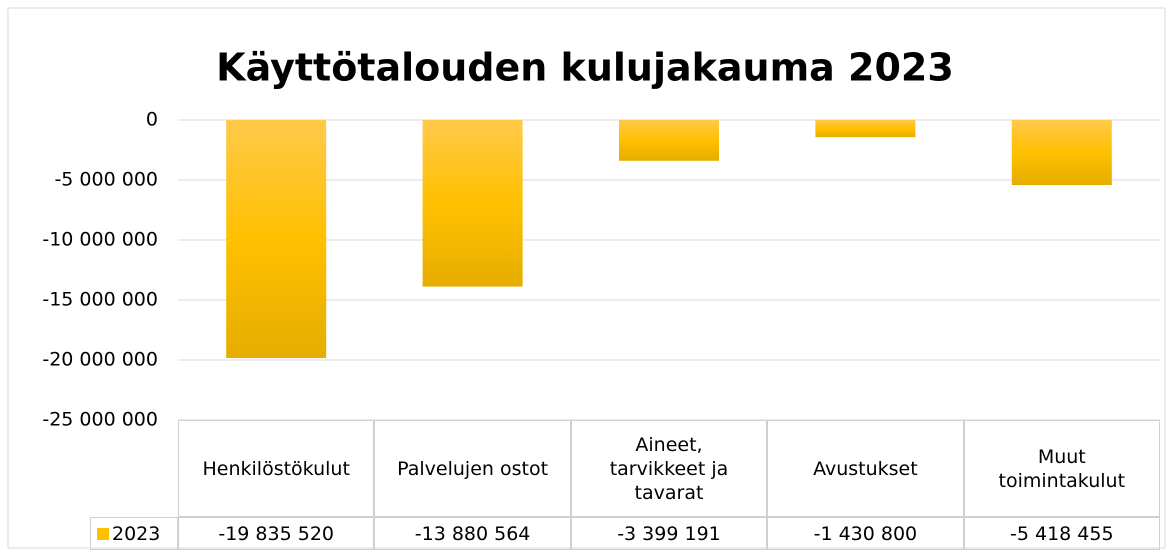 This screenshot has height=556, width=1173. Describe the element at coordinates (106, 180) in the screenshot. I see `y-tick-label: -5 000 000` at that location.